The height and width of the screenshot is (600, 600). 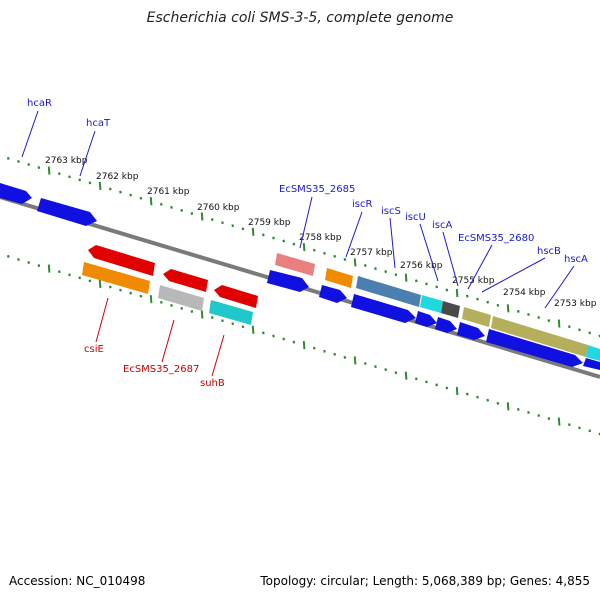 What do you see at coordinates (116, 278) in the screenshot?
I see `gene-csiE` at bounding box center [116, 278].